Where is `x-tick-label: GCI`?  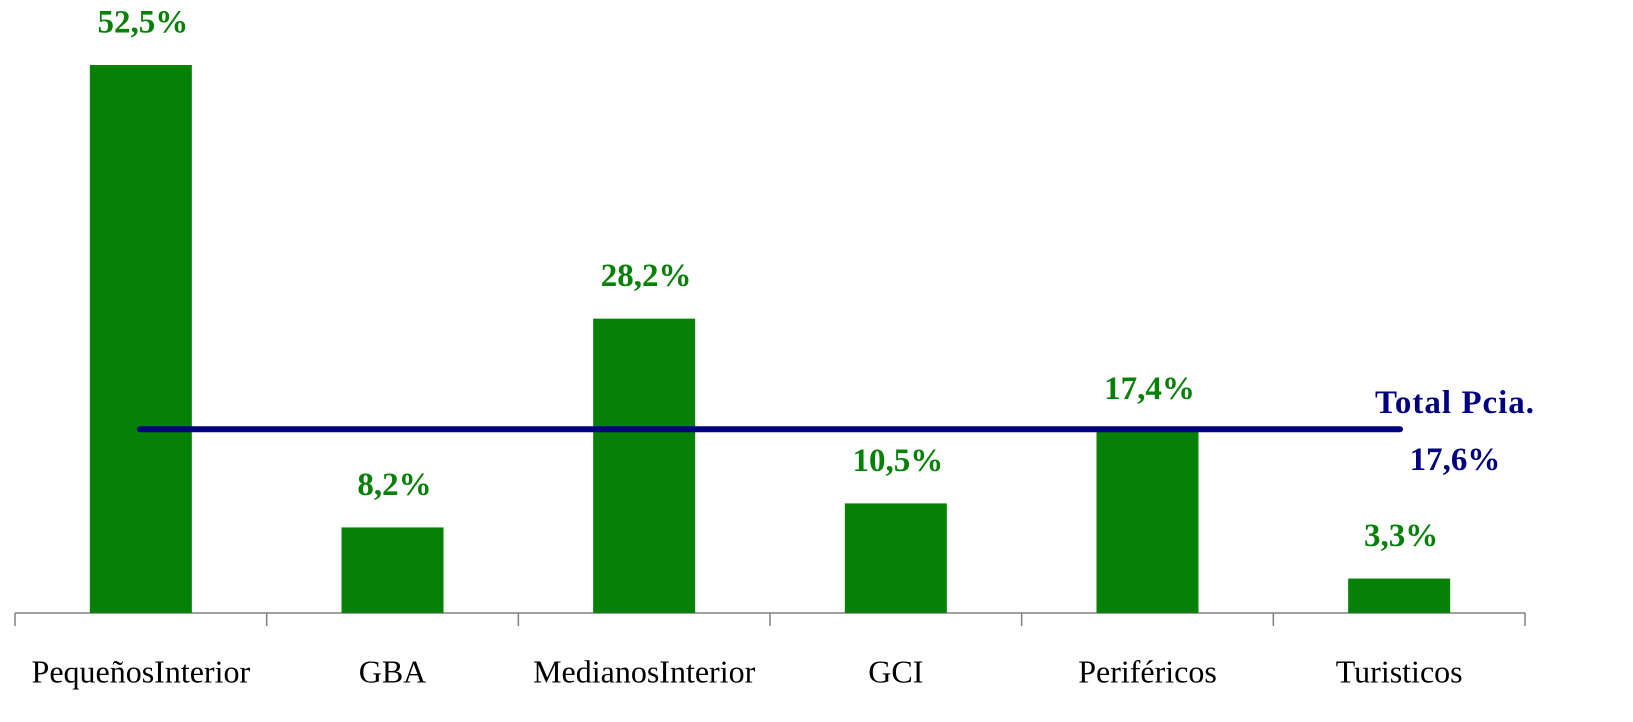 x-tick-label: GCI is located at coordinates (895, 671).